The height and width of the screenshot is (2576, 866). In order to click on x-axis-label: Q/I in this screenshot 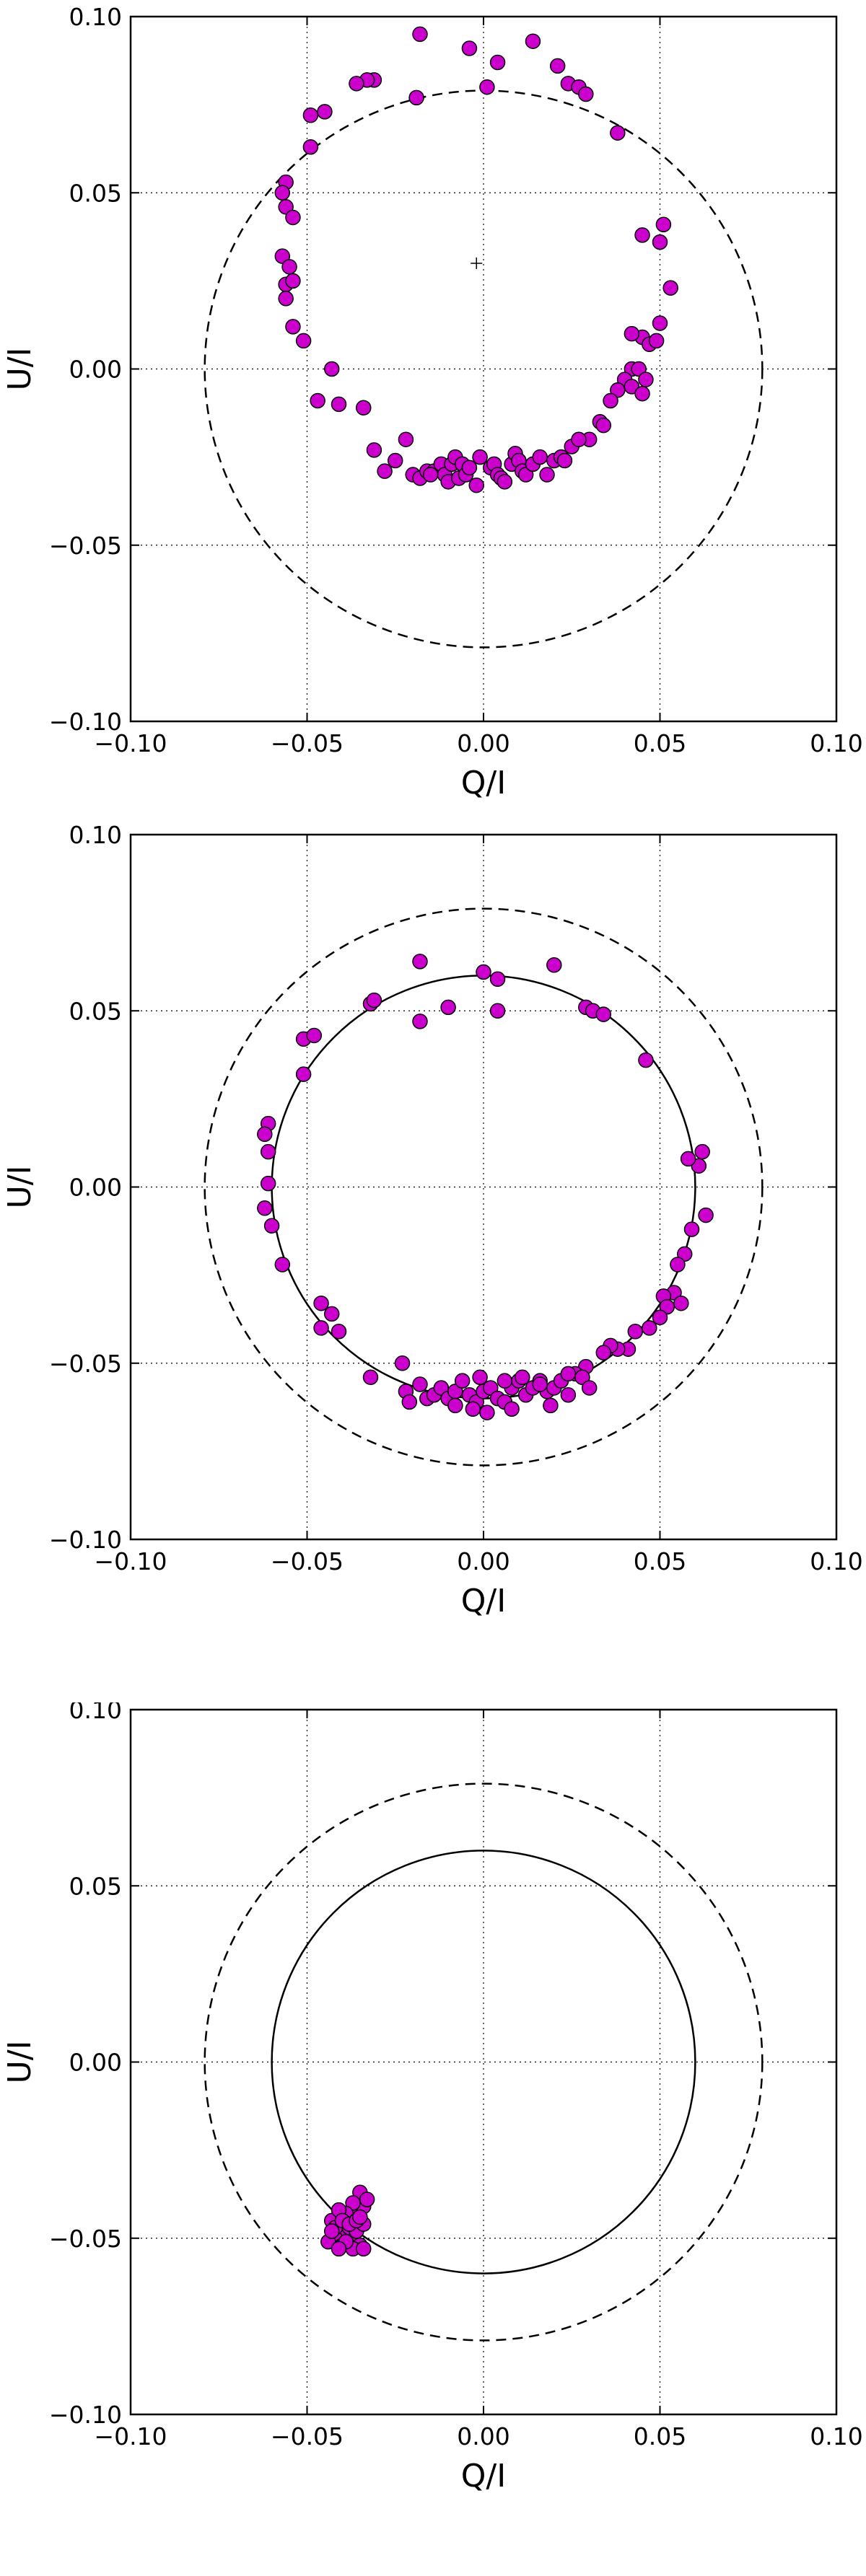, I will do `click(483, 783)`.